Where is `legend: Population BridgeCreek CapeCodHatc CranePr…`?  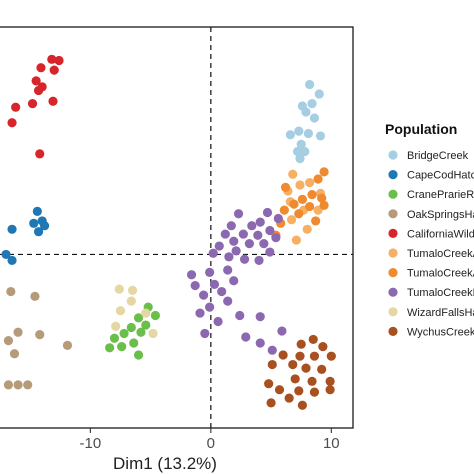
legend: Population BridgeCreek CapeCodHatc CranePr… is located at coordinates (429, 229).